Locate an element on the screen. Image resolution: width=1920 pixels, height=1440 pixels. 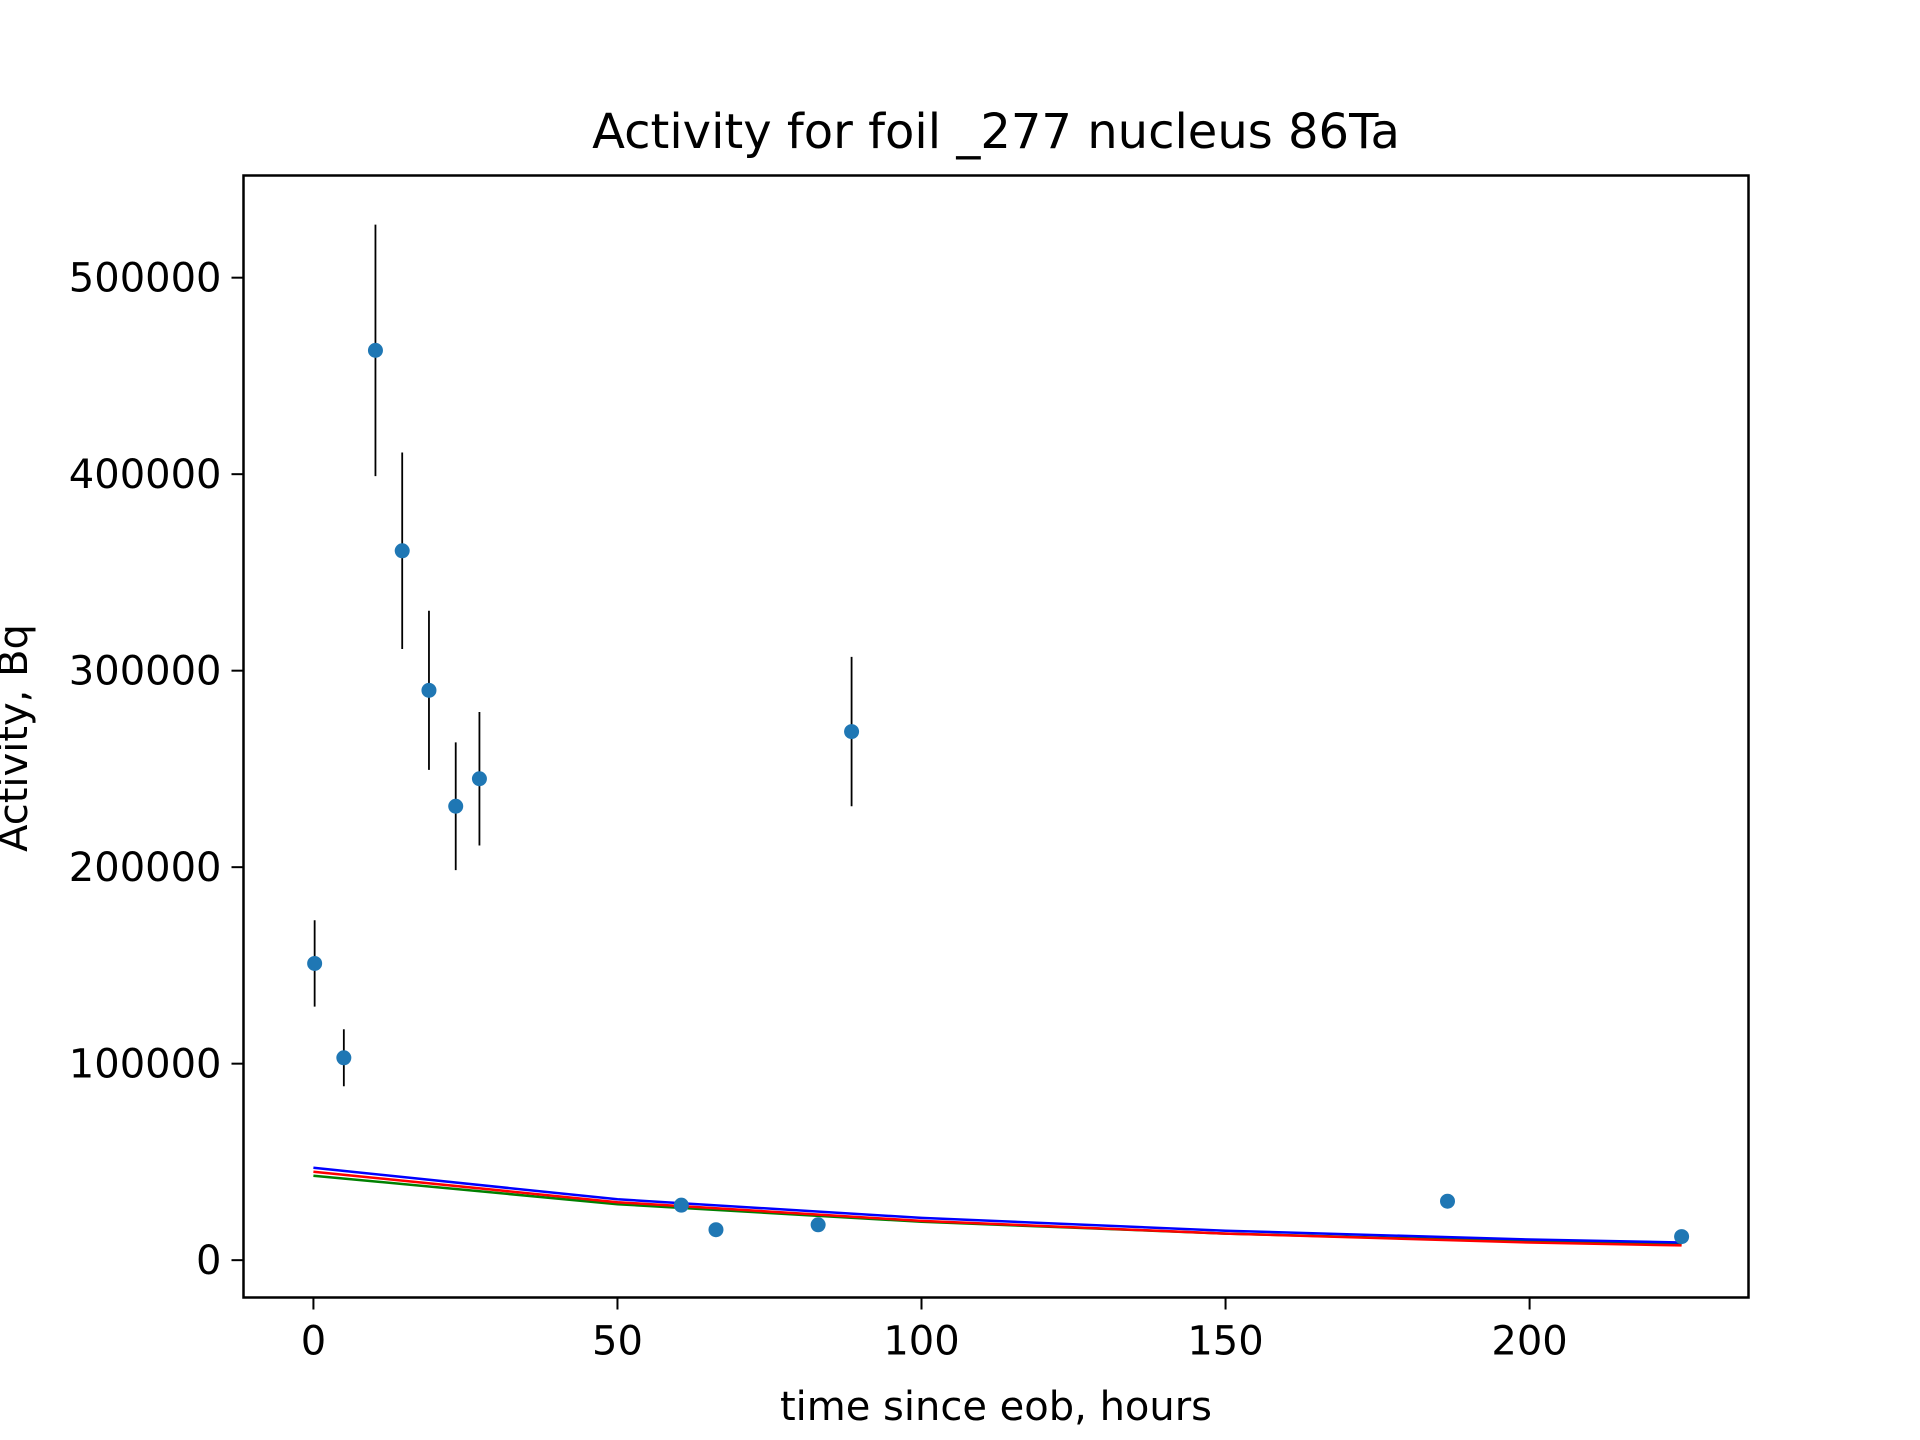
y-tick-label-1: 100000 is located at coordinates (145, 1065).